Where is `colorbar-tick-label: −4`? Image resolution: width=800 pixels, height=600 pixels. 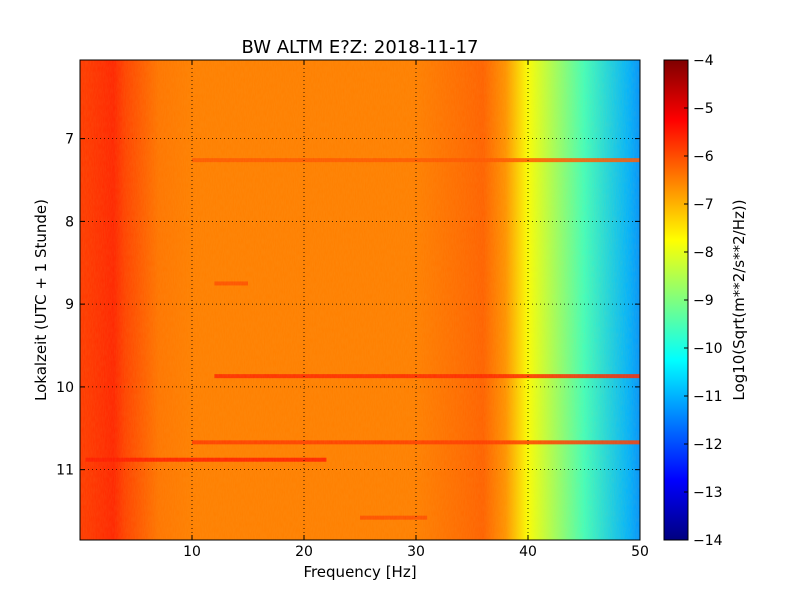
colorbar-tick-label: −4 is located at coordinates (703, 61).